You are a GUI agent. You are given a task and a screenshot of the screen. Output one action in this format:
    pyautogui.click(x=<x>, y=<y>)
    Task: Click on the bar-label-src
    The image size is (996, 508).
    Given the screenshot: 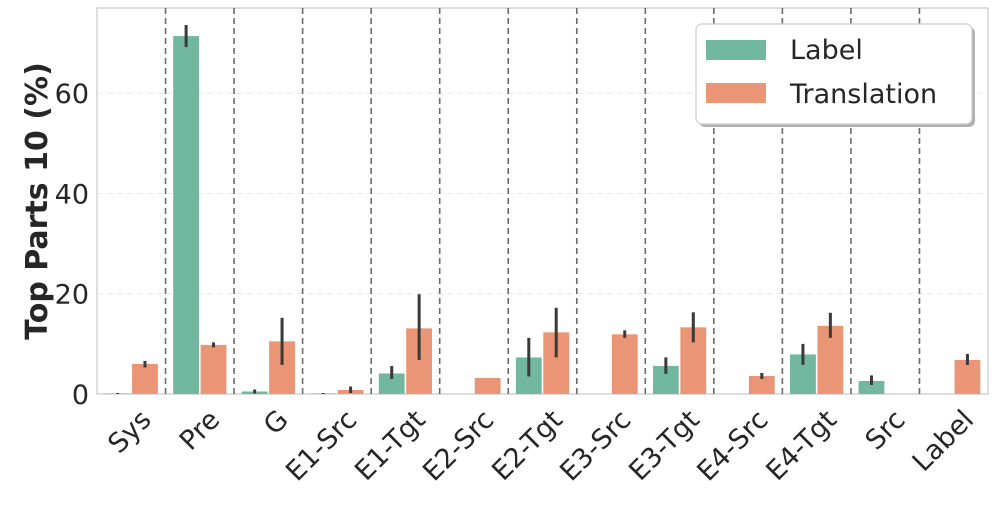 What is the action you would take?
    pyautogui.click(x=871, y=387)
    